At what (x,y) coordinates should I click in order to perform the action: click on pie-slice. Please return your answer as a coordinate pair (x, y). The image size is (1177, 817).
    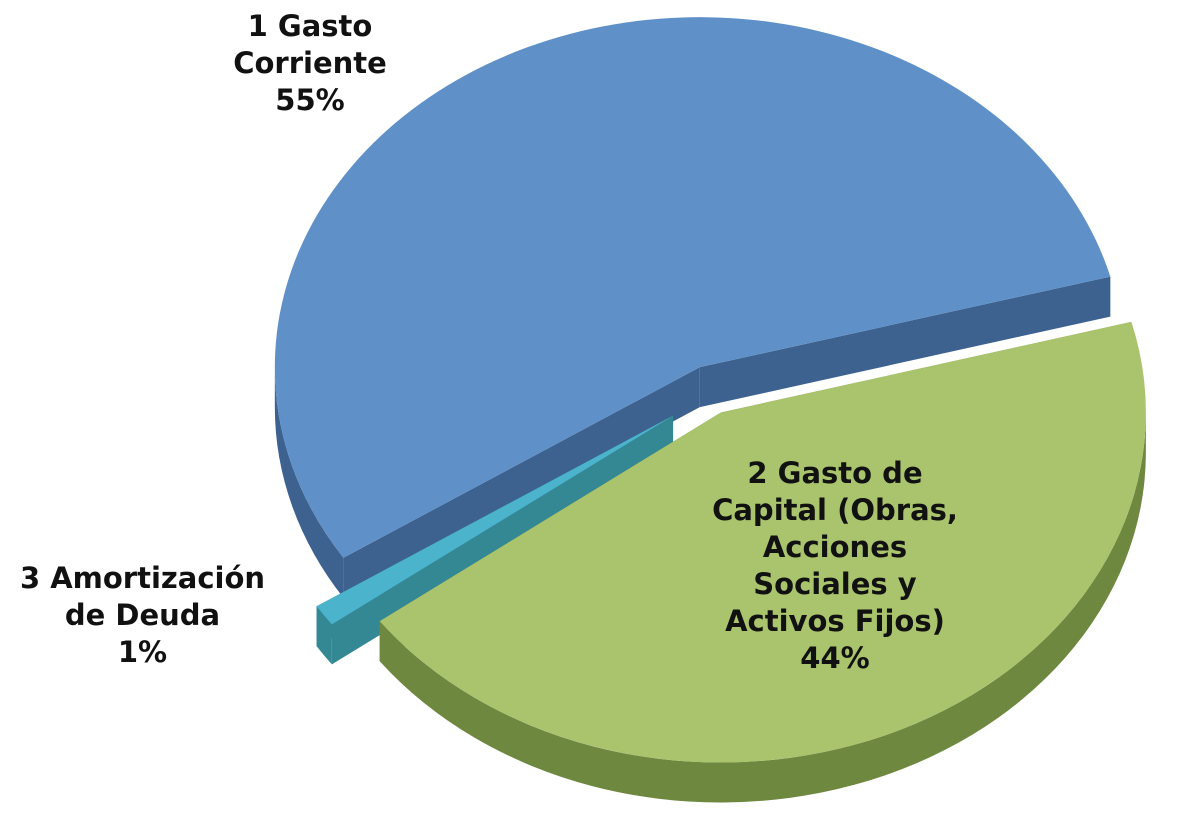
    Looking at the image, I should click on (495, 520).